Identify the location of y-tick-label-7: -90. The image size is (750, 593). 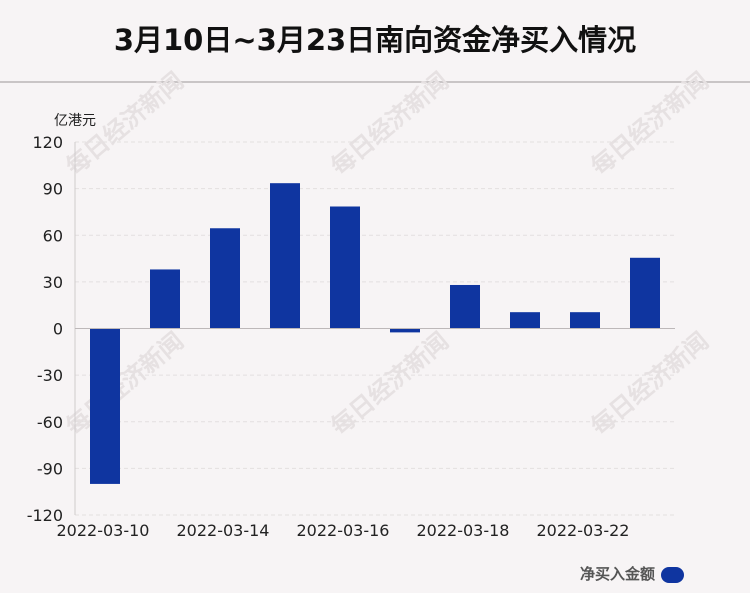
(50, 468).